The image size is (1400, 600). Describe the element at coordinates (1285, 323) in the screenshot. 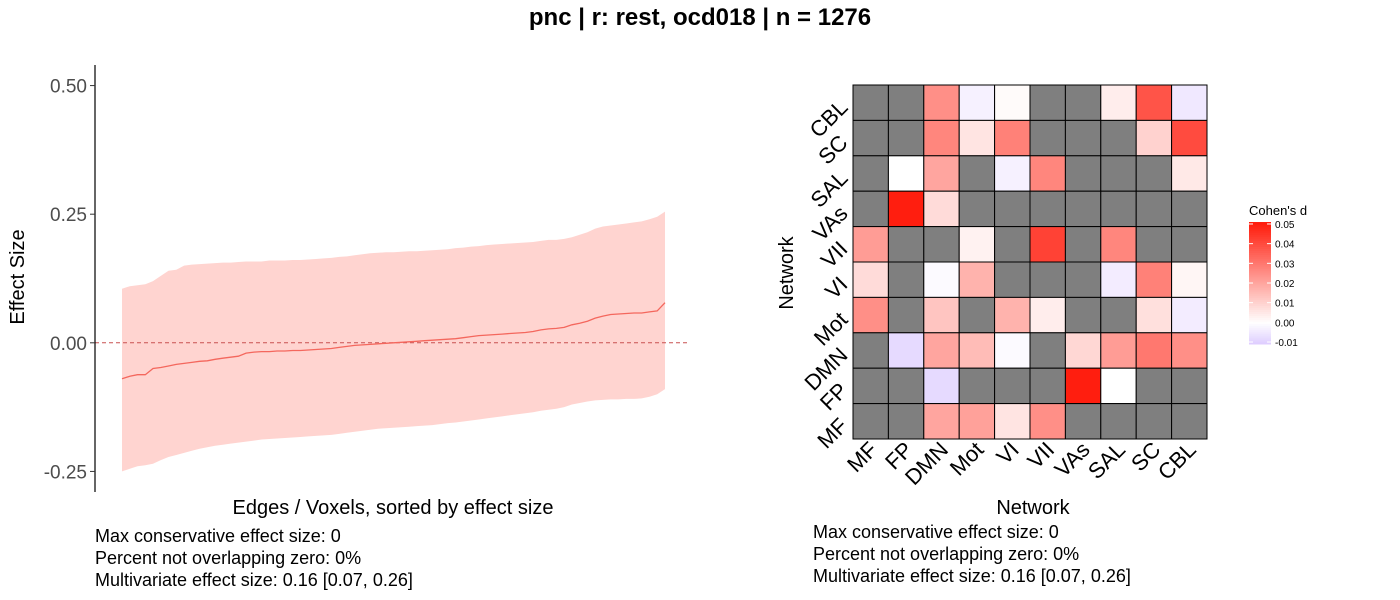

I see `colorbar-tick-label: 0.00` at that location.